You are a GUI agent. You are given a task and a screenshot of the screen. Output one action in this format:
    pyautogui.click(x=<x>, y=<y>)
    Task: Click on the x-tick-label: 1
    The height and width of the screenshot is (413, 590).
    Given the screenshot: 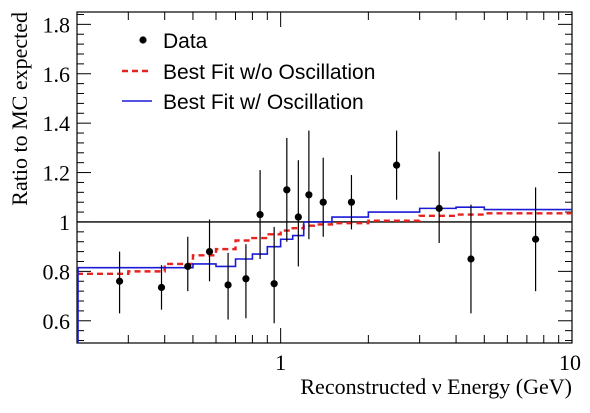 What is the action you would take?
    pyautogui.click(x=280, y=362)
    